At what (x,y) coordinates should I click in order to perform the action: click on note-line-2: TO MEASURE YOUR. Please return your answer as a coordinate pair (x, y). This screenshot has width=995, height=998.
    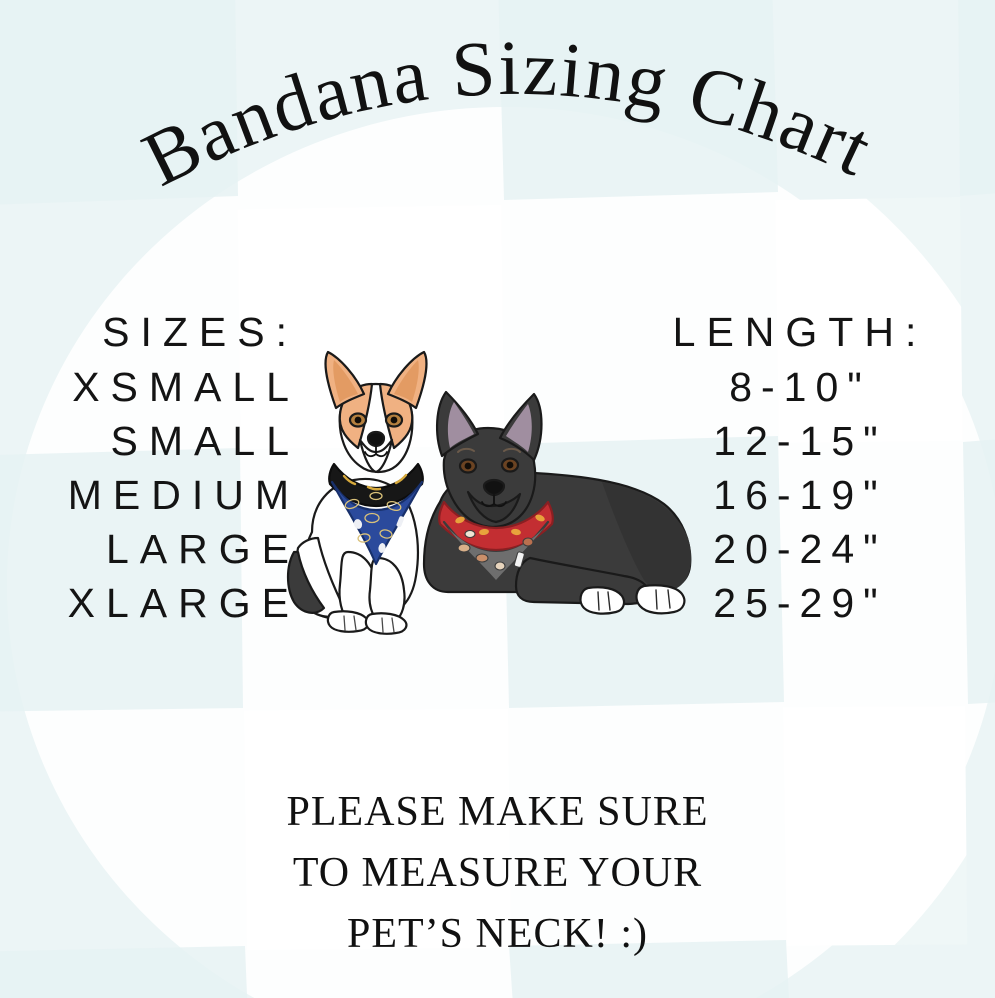
    Looking at the image, I should click on (497, 872).